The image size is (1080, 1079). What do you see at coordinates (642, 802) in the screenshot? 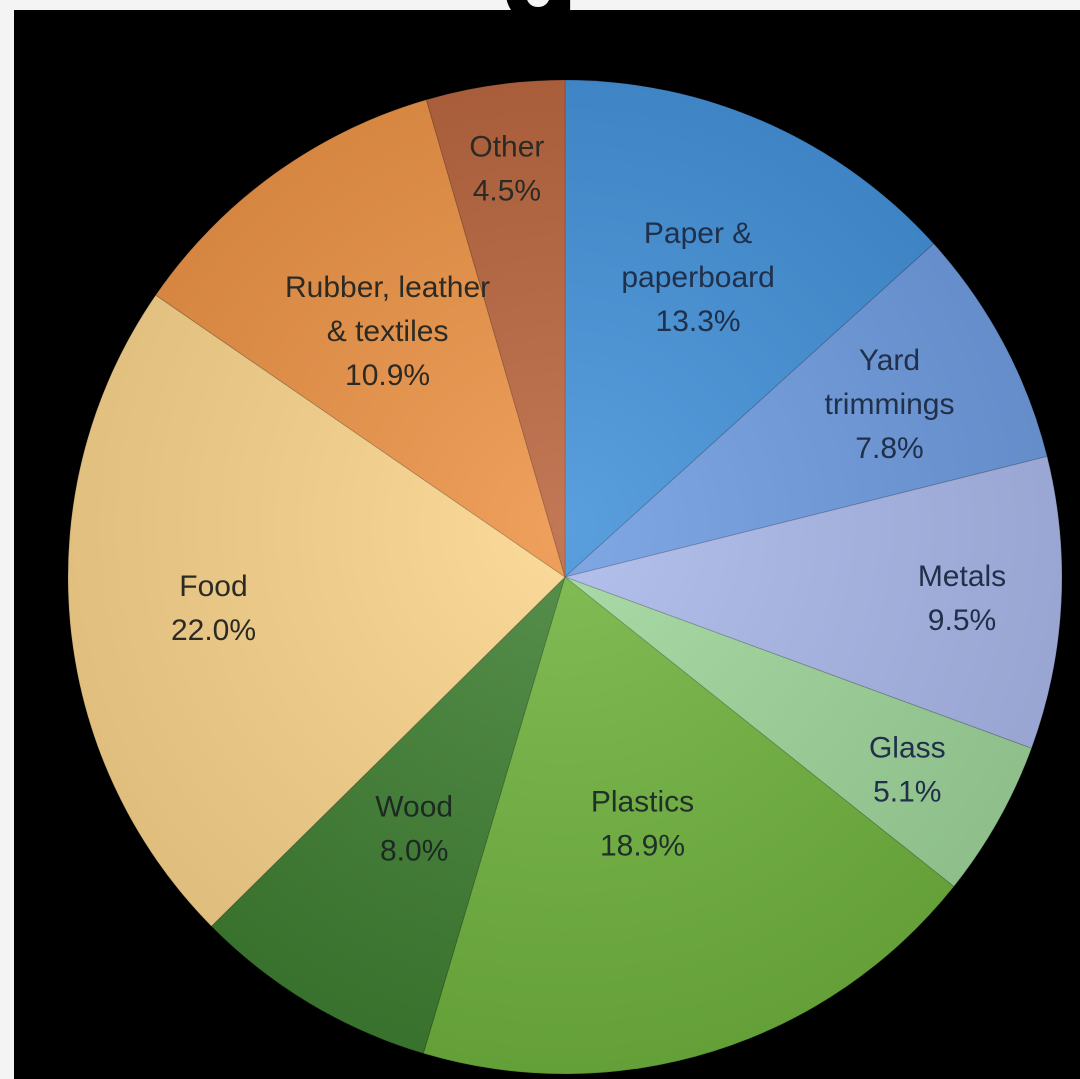
I see `slice-category-label: Plastics` at bounding box center [642, 802].